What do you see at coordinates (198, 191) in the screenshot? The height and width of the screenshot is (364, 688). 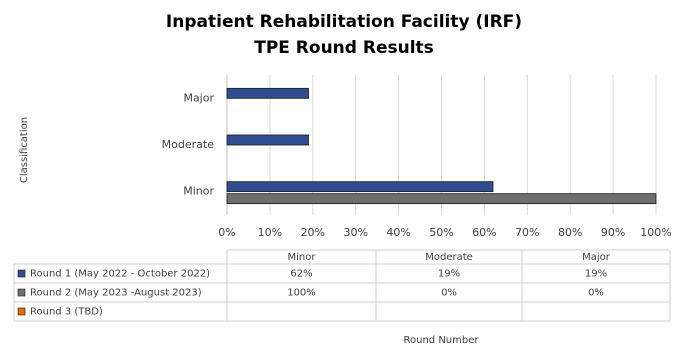 I see `y-tick-label: Minor` at bounding box center [198, 191].